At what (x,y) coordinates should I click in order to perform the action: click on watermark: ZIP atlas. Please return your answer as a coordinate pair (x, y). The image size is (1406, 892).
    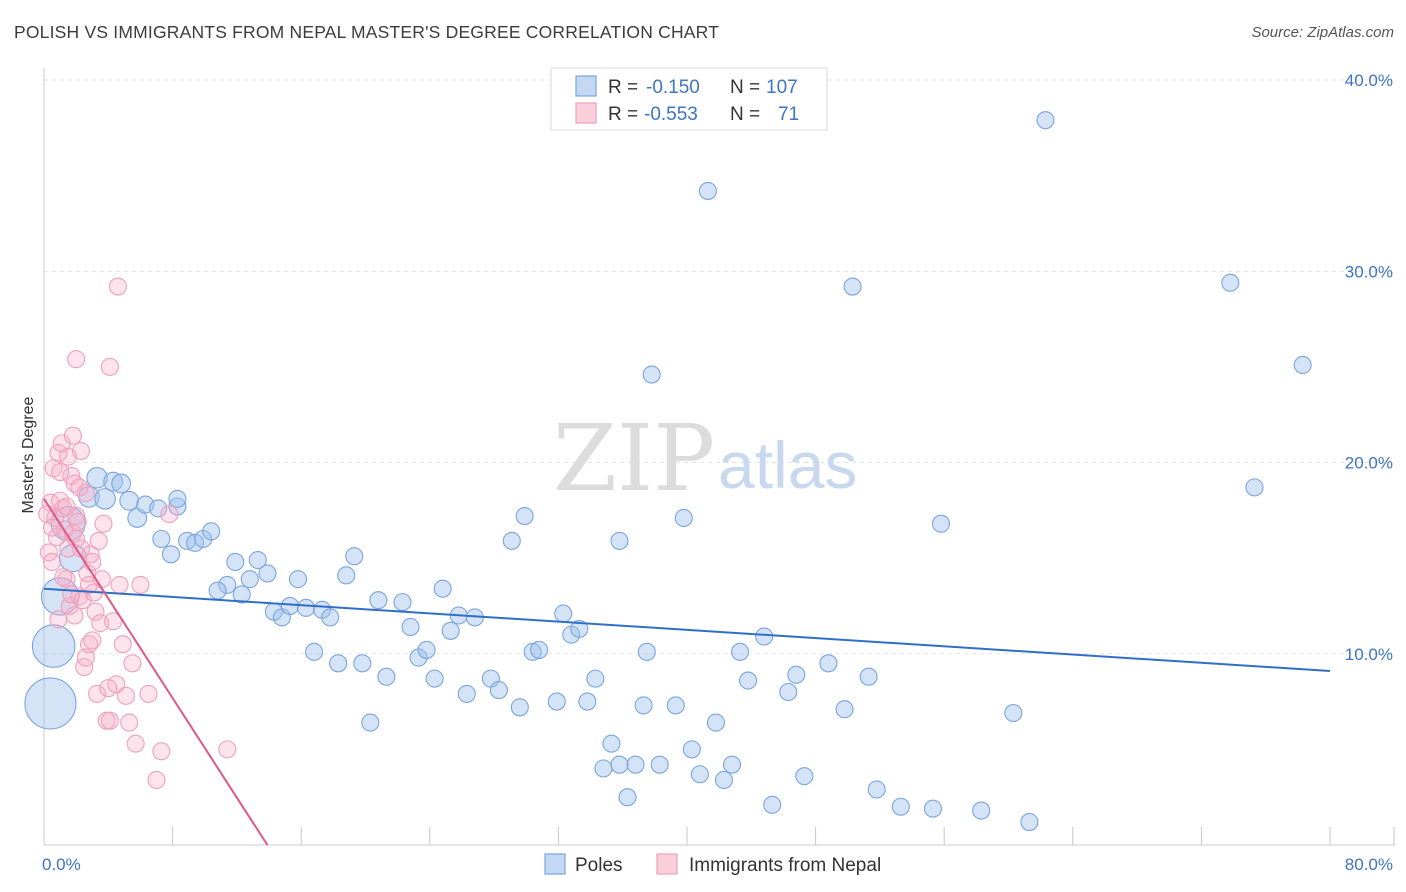
    Looking at the image, I should click on (705, 458).